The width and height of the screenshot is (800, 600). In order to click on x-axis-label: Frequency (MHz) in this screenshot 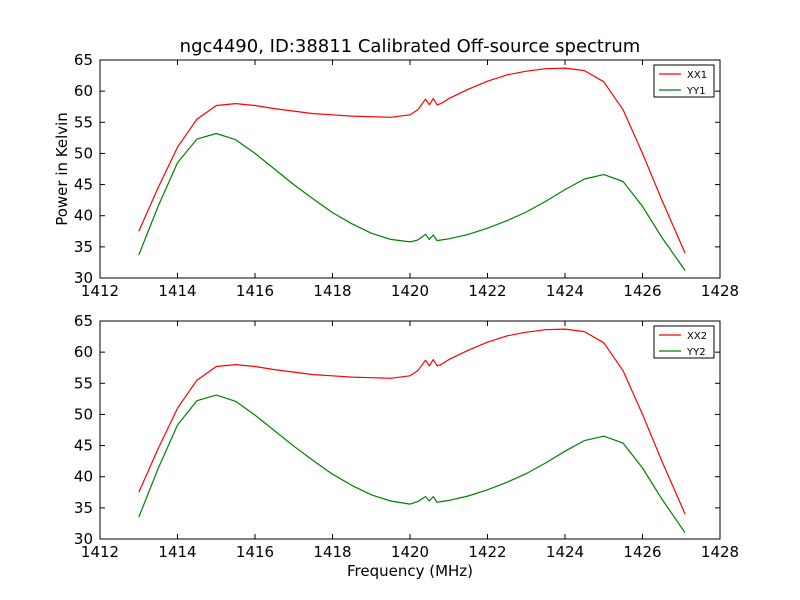, I will do `click(410, 571)`.